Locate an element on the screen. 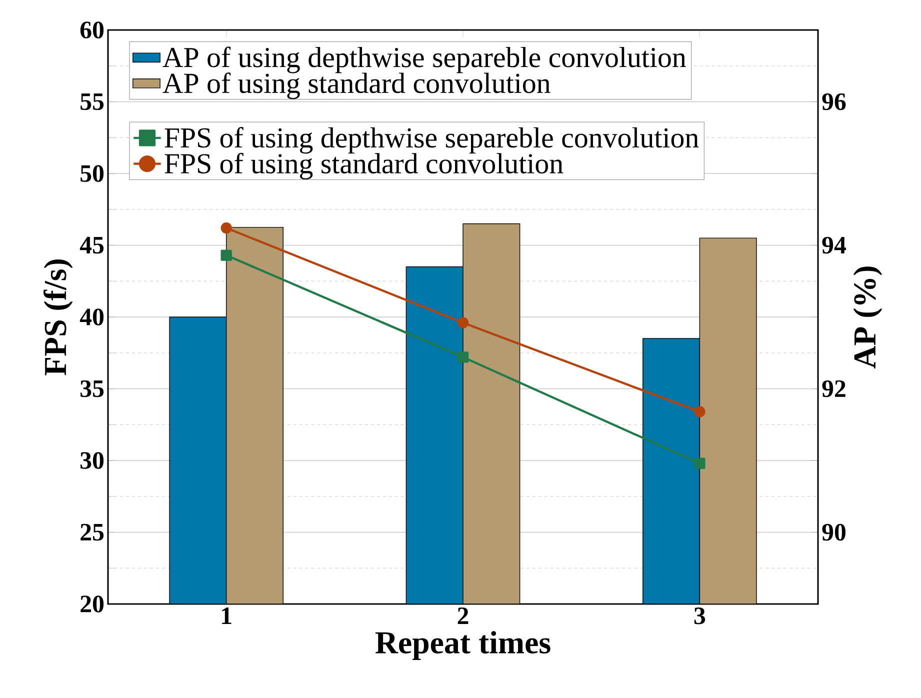 This screenshot has height=698, width=921. y2-tick-label: 90 is located at coordinates (834, 532).